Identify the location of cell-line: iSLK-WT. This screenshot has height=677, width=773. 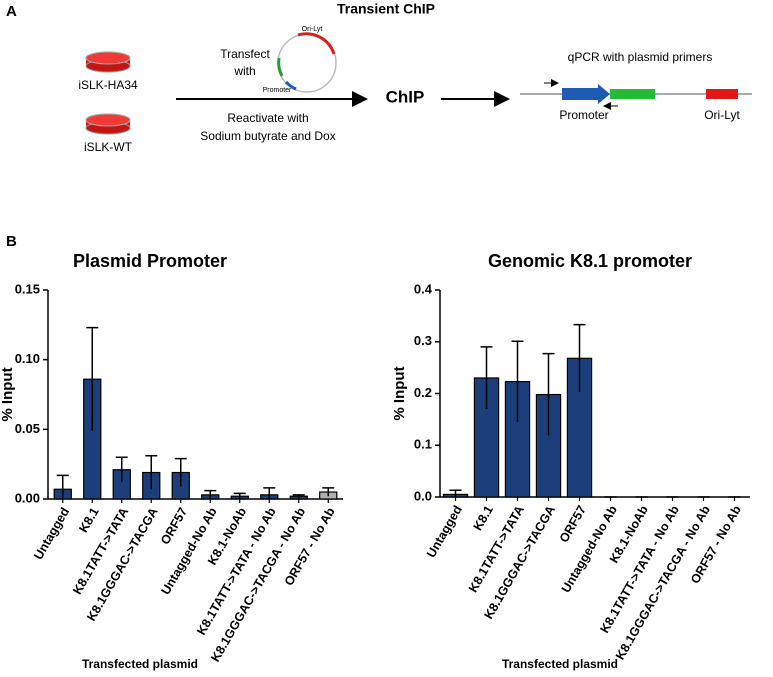
(108, 147).